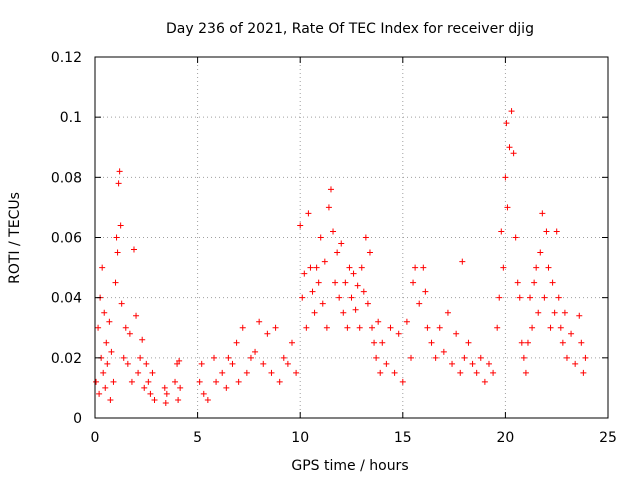 The image size is (640, 480). Describe the element at coordinates (66, 359) in the screenshot. I see `y-tick-label: 0.02` at that location.